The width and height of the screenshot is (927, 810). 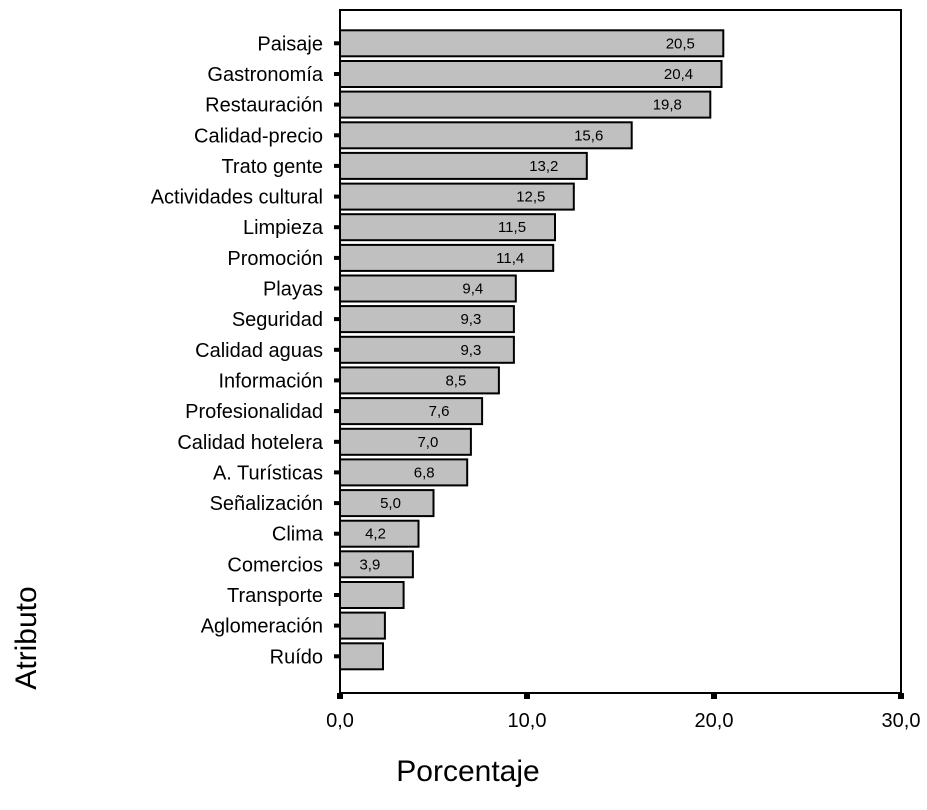 I want to click on bar-value-label: 3,9, so click(x=369, y=564).